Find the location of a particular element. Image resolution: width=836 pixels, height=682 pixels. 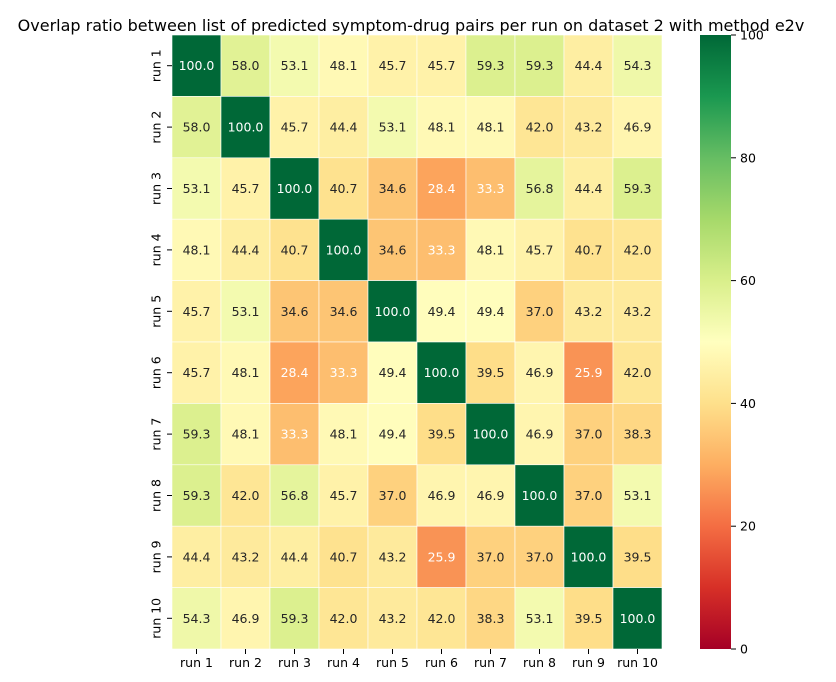

heatmap-cell-label: 33.3 is located at coordinates (491, 188).